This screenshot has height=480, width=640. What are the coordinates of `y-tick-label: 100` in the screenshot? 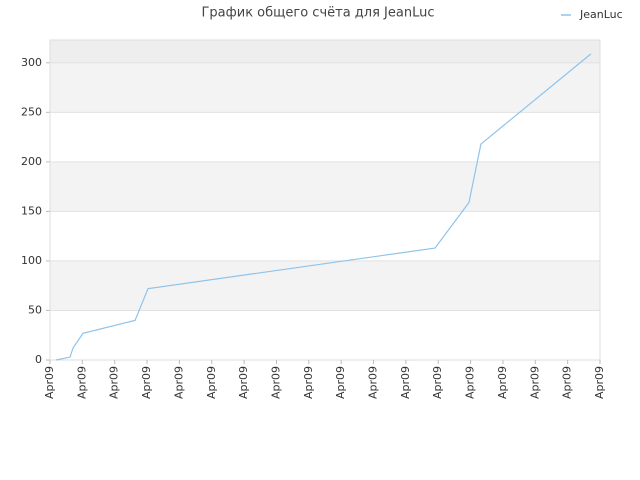 It's located at (31, 260).